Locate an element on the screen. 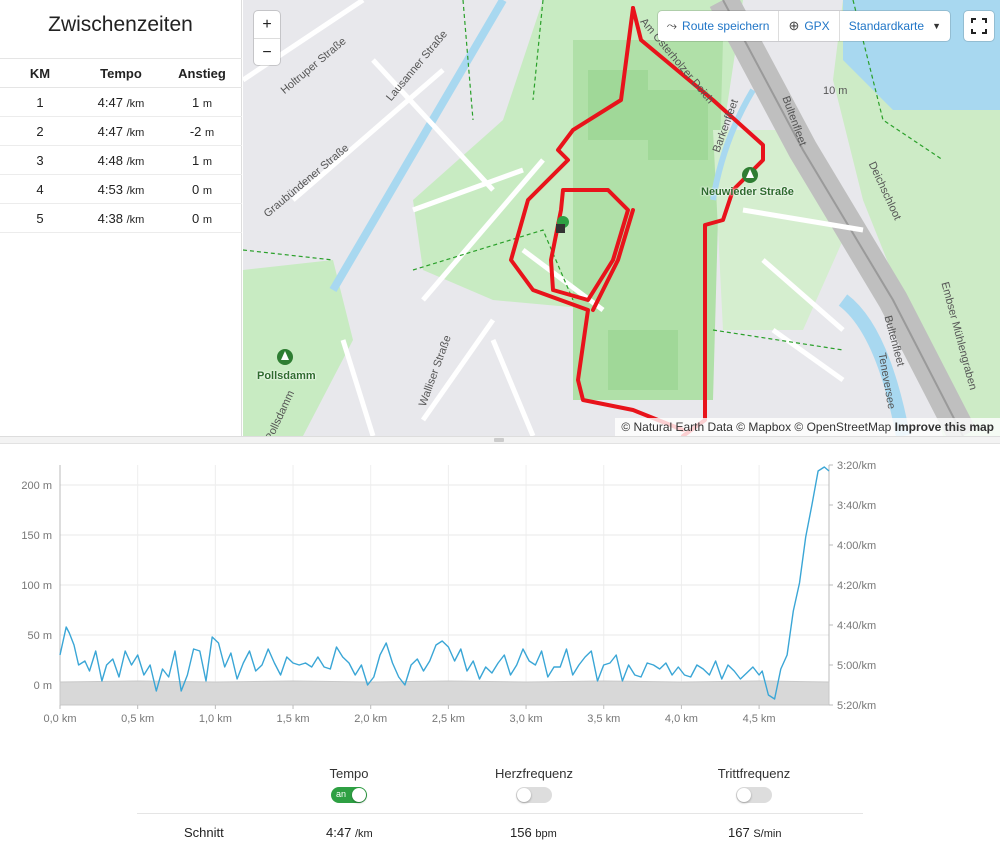 The height and width of the screenshot is (853, 1000). resize-handle is located at coordinates (500, 440).